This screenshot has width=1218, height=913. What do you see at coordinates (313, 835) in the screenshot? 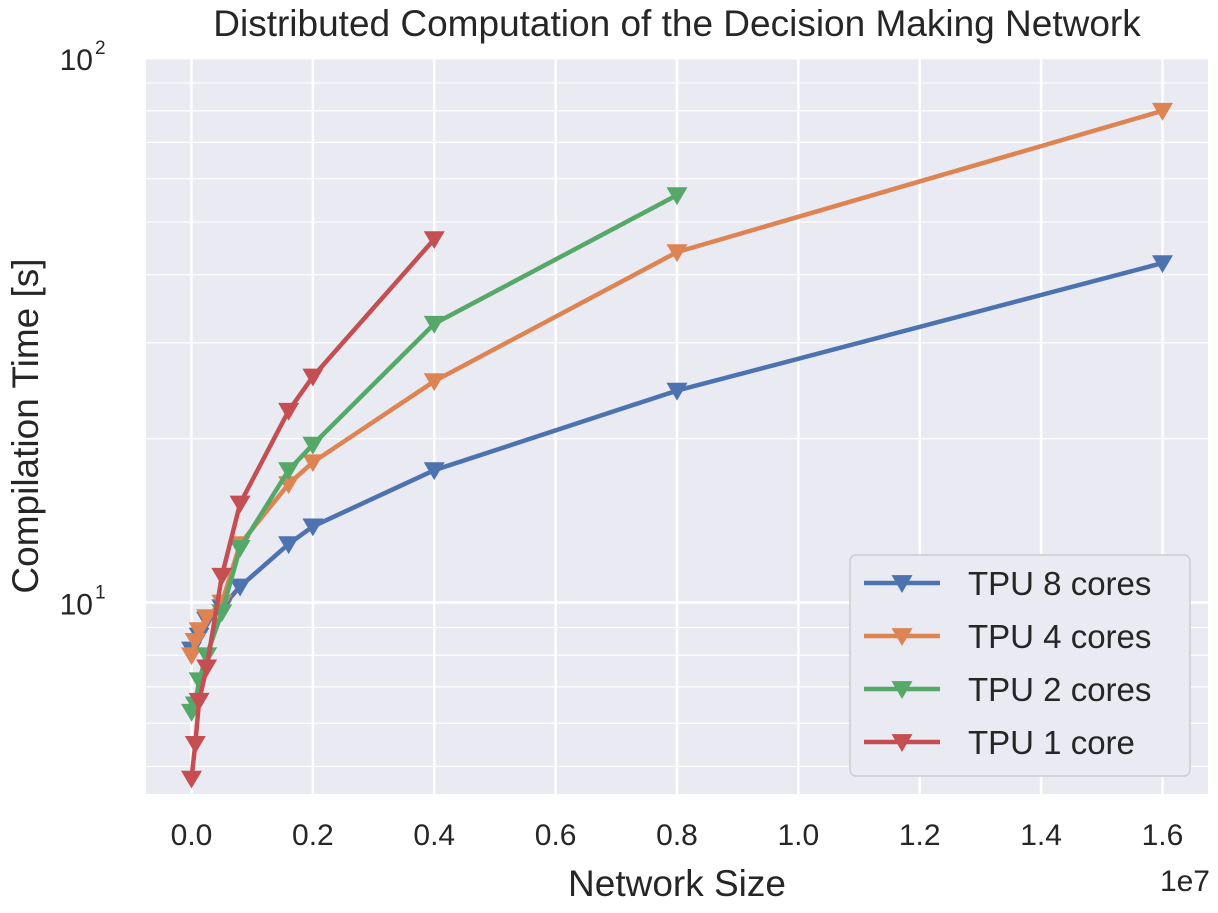
I see `x-tick-label: 0.2` at bounding box center [313, 835].